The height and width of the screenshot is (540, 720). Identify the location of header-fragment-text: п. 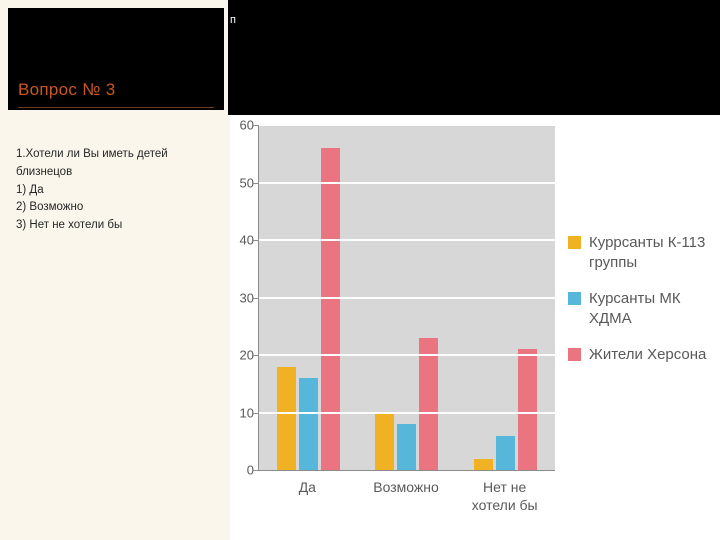
(233, 20).